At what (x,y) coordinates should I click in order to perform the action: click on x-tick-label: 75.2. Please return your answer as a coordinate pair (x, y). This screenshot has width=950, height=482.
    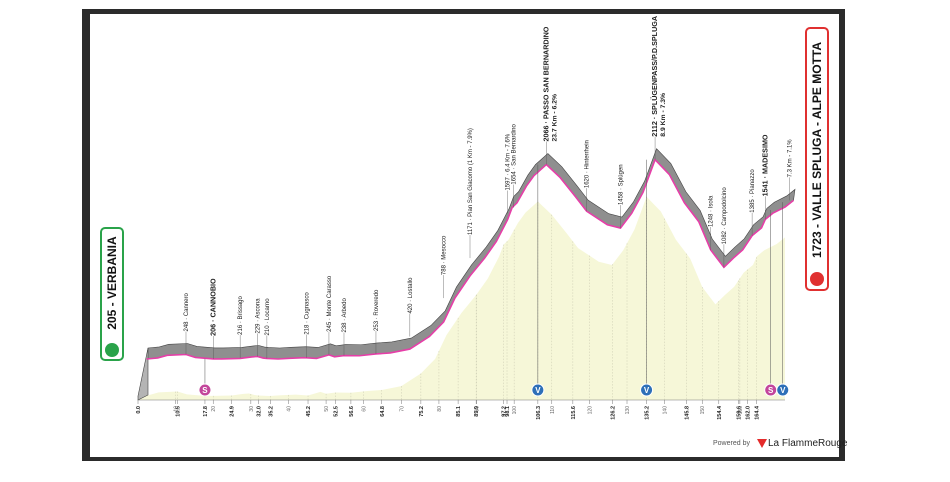
    Looking at the image, I should click on (422, 411).